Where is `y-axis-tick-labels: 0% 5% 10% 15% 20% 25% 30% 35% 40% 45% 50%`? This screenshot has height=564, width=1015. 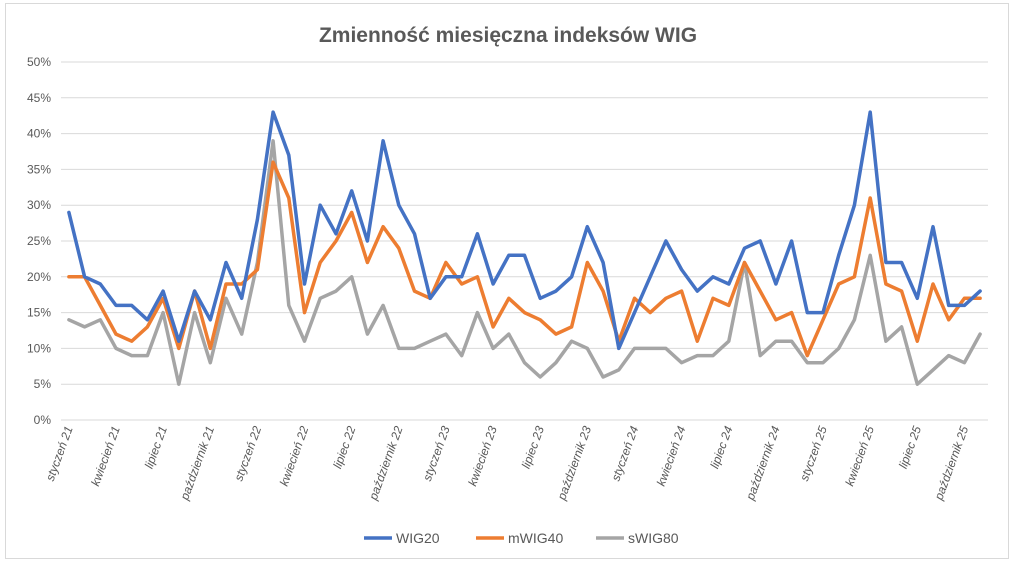
y-axis-tick-labels: 0% 5% 10% 15% 20% 25% 30% 35% 40% 45% 50% is located at coordinates (39, 241).